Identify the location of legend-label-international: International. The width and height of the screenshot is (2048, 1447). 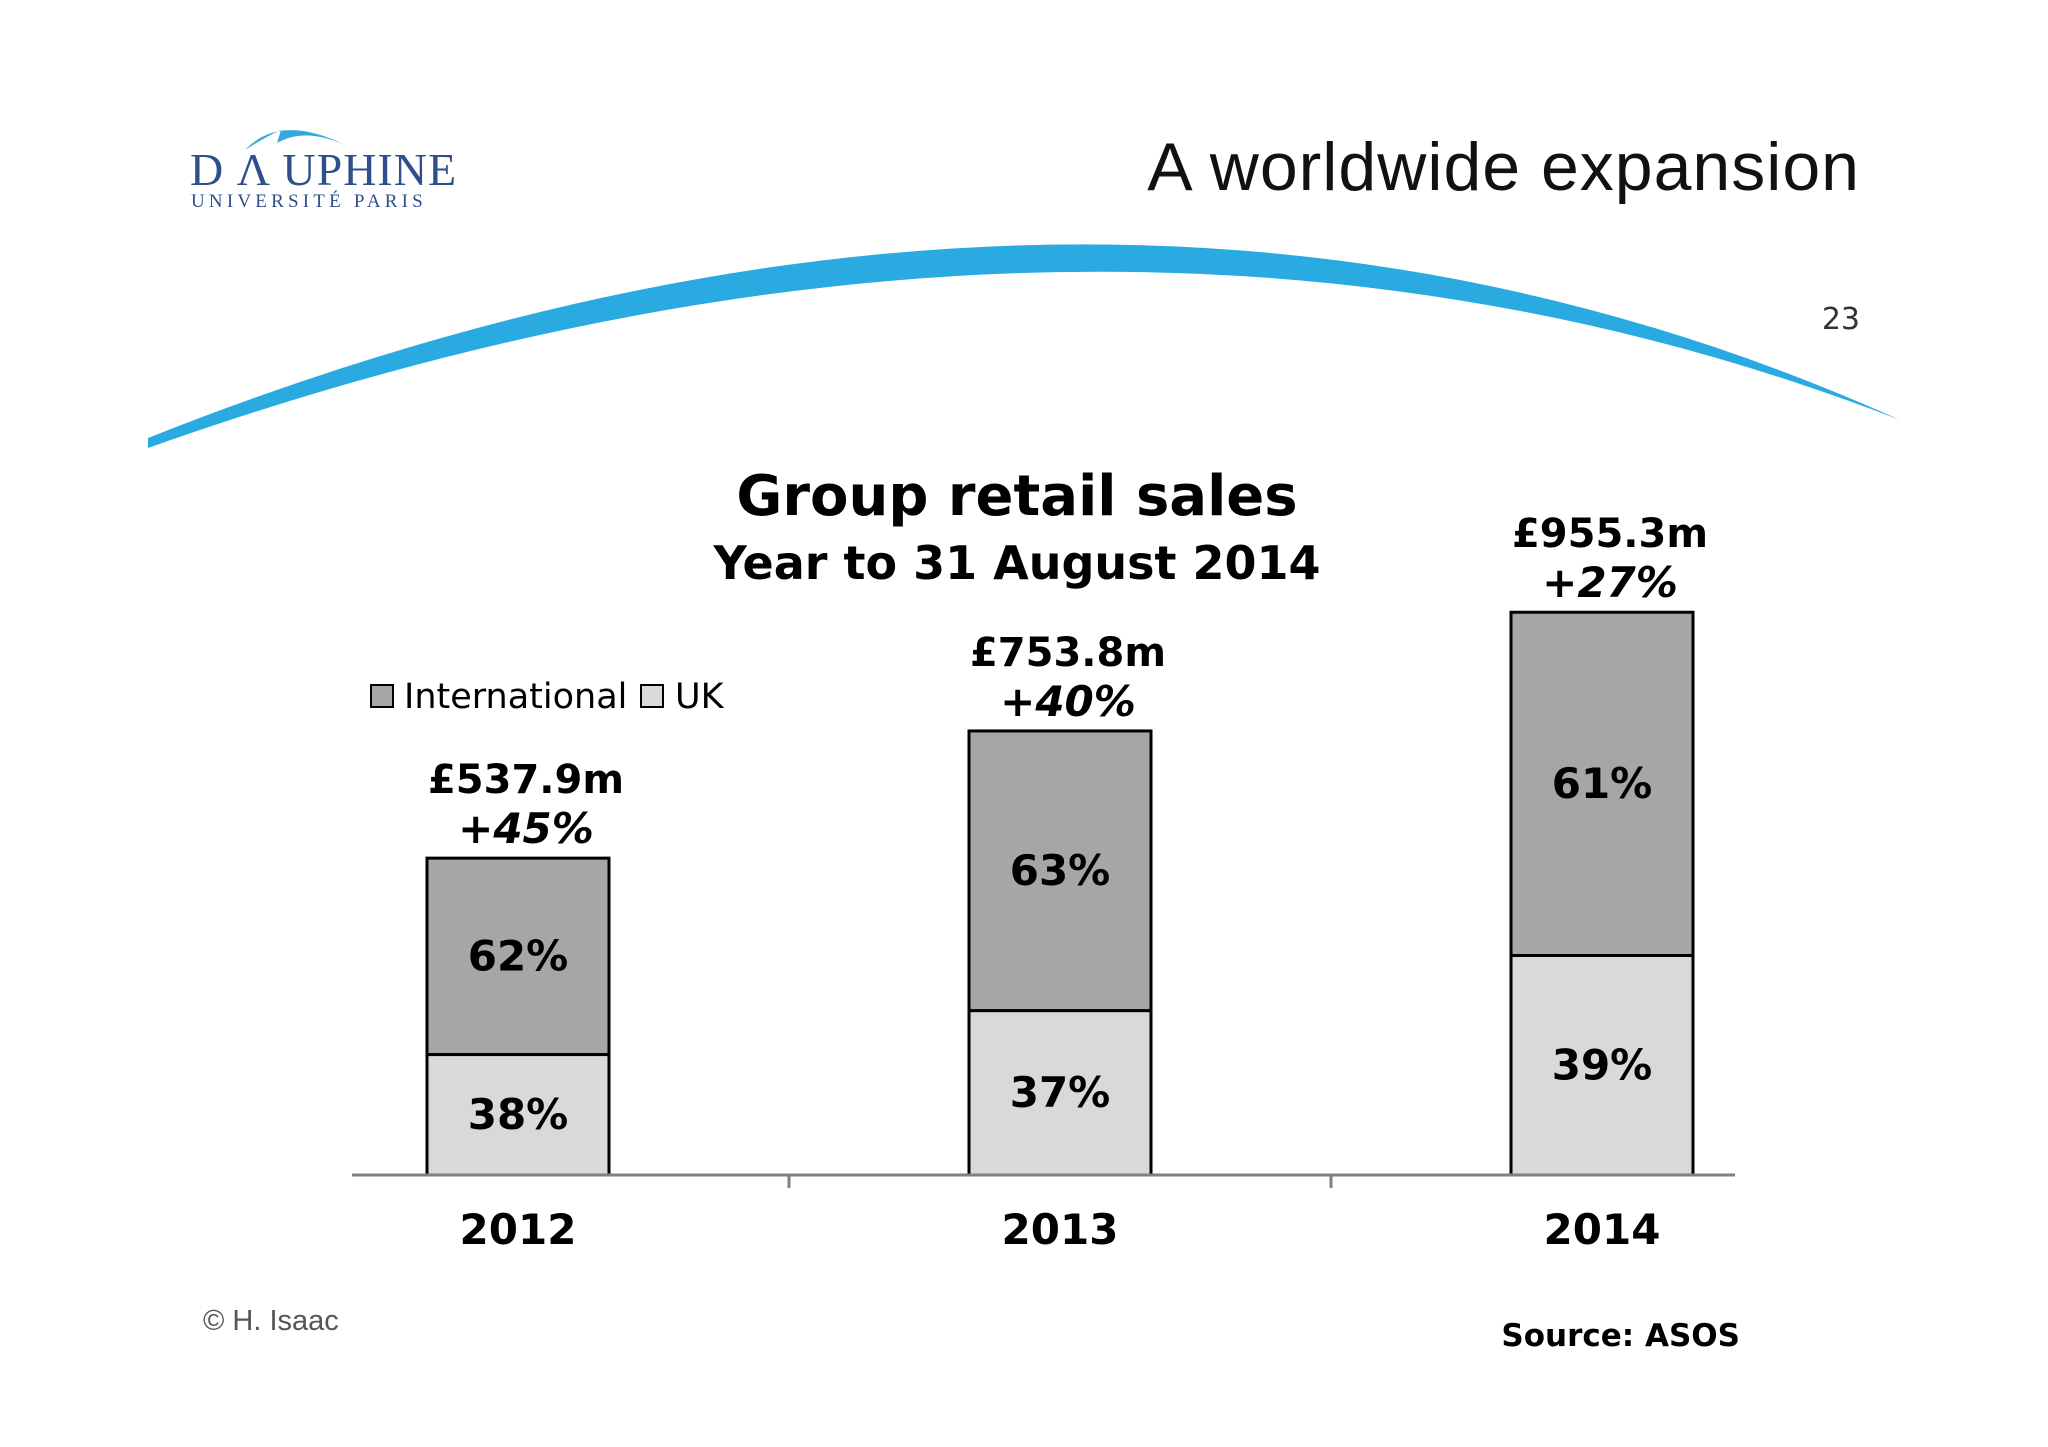
(515, 697).